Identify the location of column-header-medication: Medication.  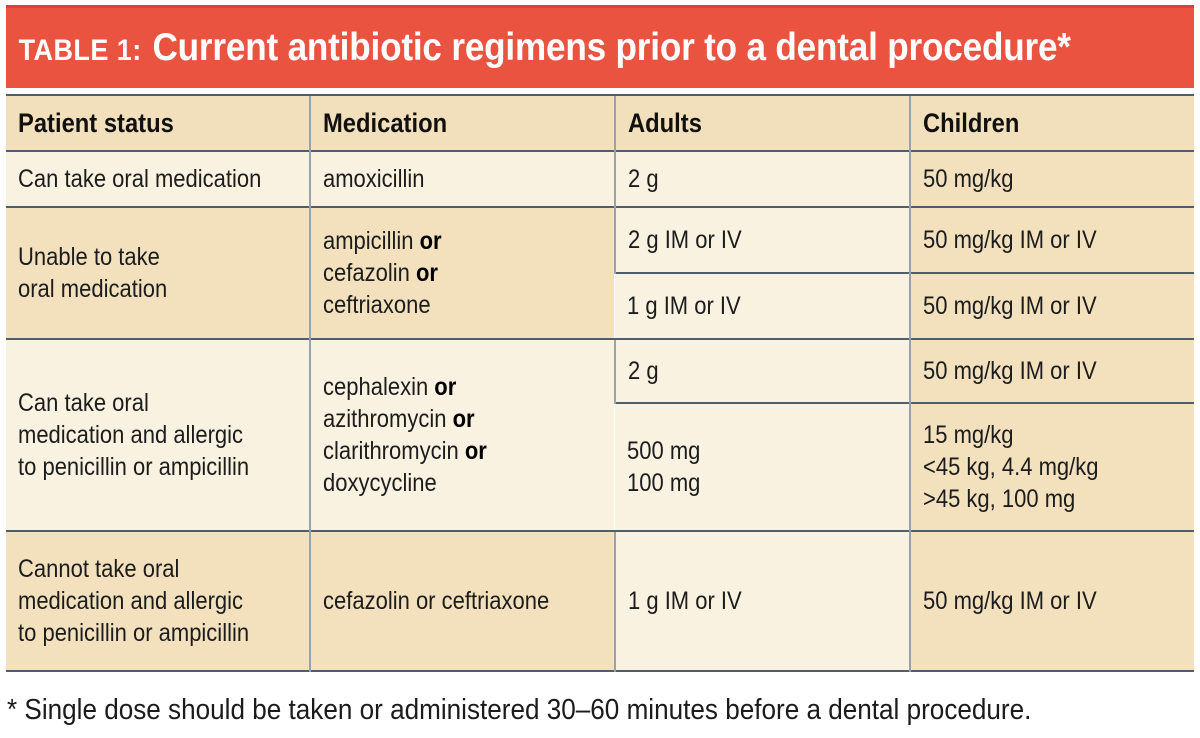
(462, 122).